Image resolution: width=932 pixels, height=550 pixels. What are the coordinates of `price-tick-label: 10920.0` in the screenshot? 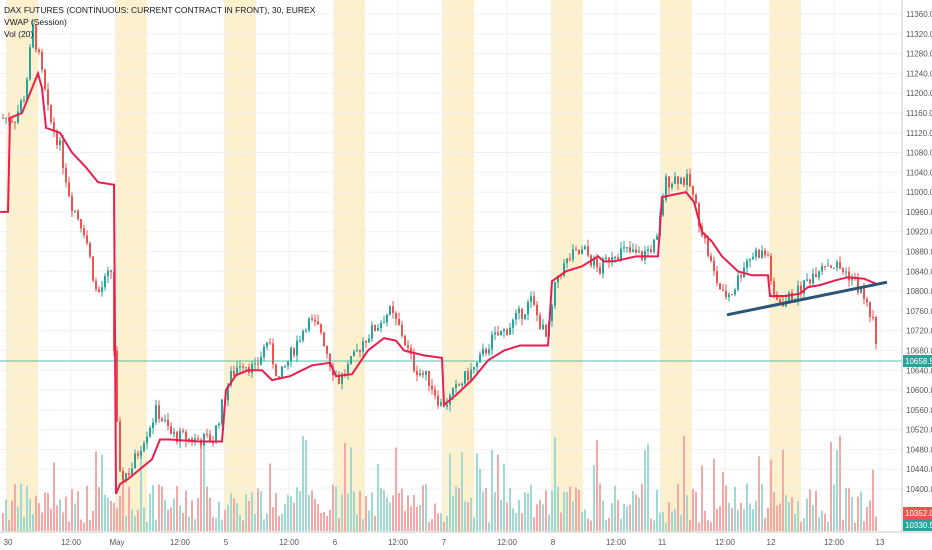 It's located at (919, 232).